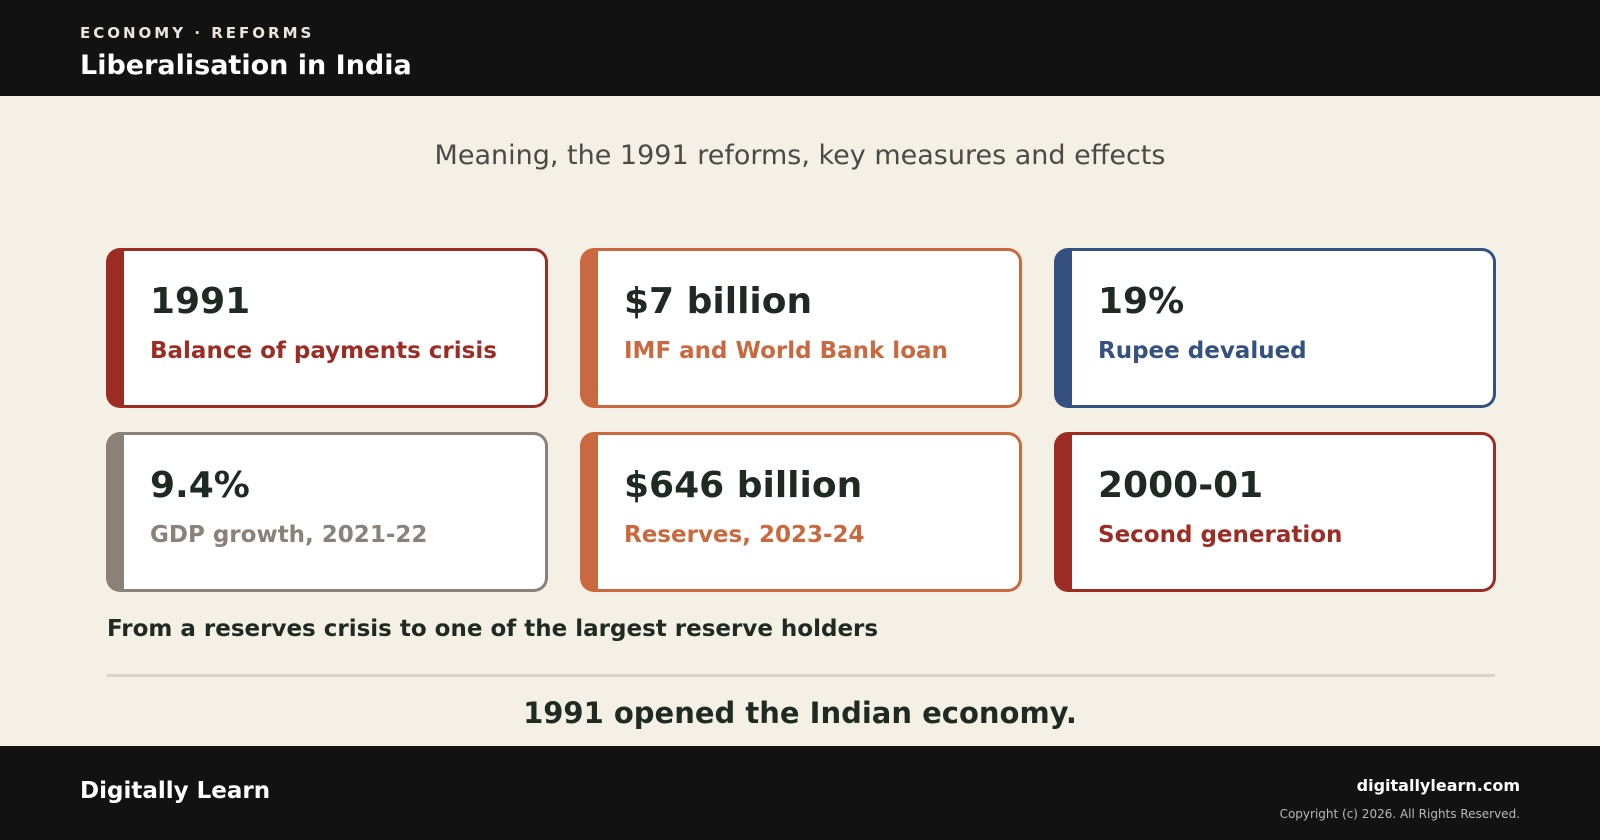 This screenshot has width=1600, height=840. I want to click on copyright: Copyright (c) 2026. All Rights Reserved., so click(1399, 814).